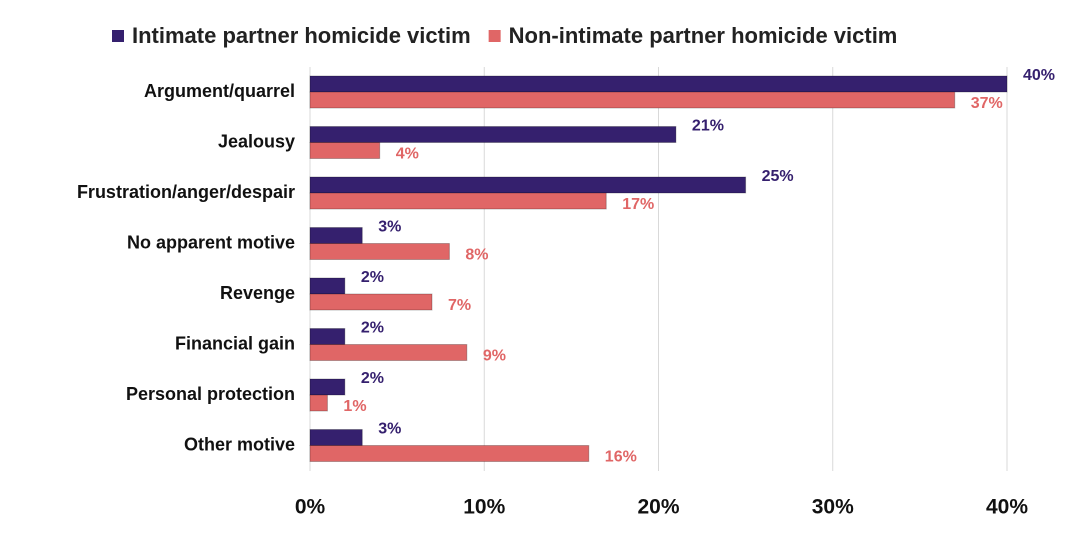 This screenshot has height=540, width=1074. What do you see at coordinates (186, 192) in the screenshot?
I see `y-tick-label: Frustration/anger/despair` at bounding box center [186, 192].